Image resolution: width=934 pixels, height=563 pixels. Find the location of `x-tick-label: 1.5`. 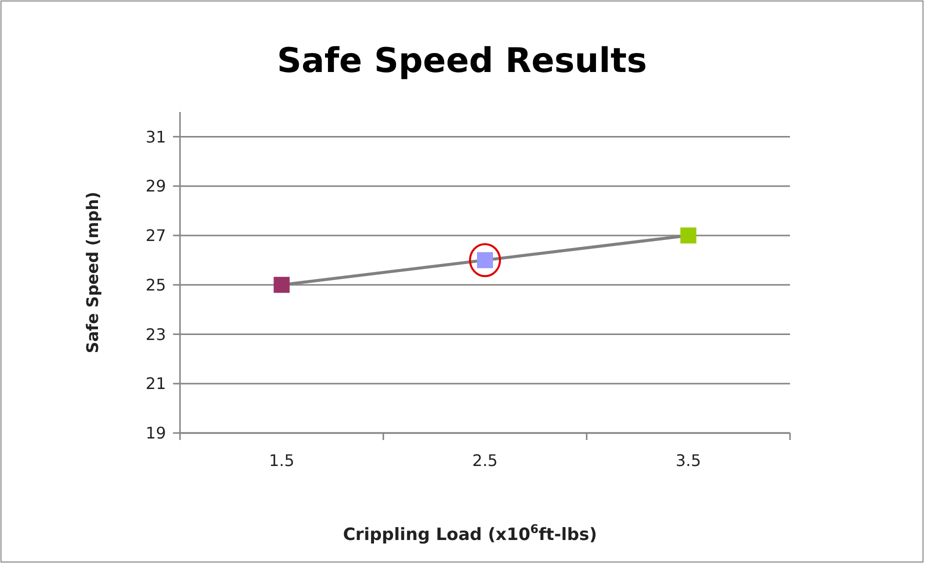

x-tick-label: 1.5 is located at coordinates (281, 460).